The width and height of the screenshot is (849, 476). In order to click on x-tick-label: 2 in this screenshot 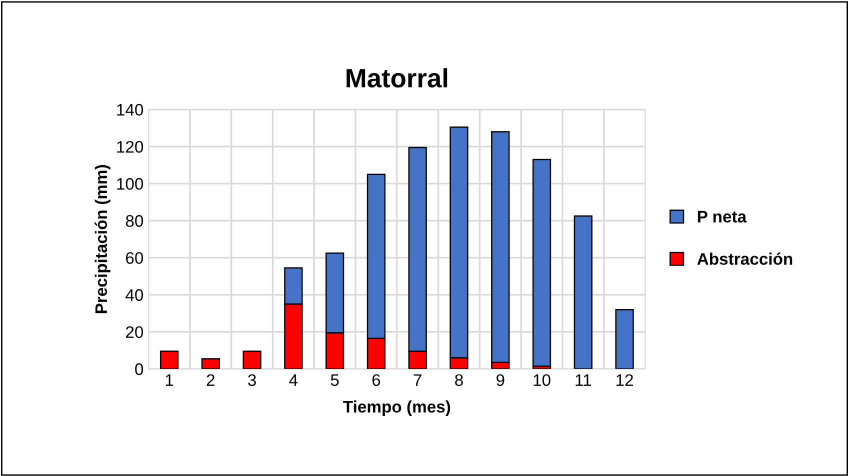, I will do `click(210, 380)`.